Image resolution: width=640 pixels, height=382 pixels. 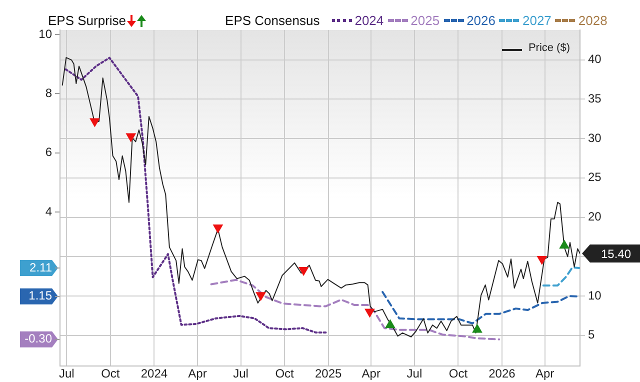 What do you see at coordinates (591, 335) in the screenshot?
I see `y2-tick-label: 5` at bounding box center [591, 335].